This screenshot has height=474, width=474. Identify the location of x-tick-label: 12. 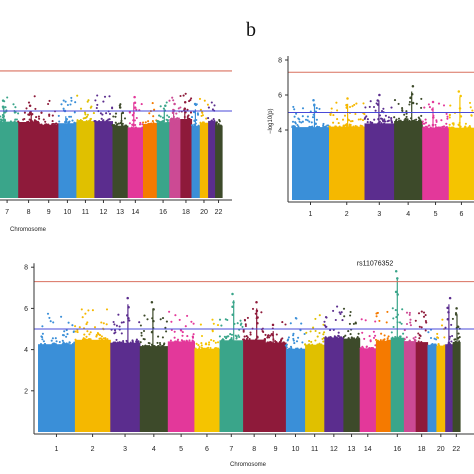
(334, 449).